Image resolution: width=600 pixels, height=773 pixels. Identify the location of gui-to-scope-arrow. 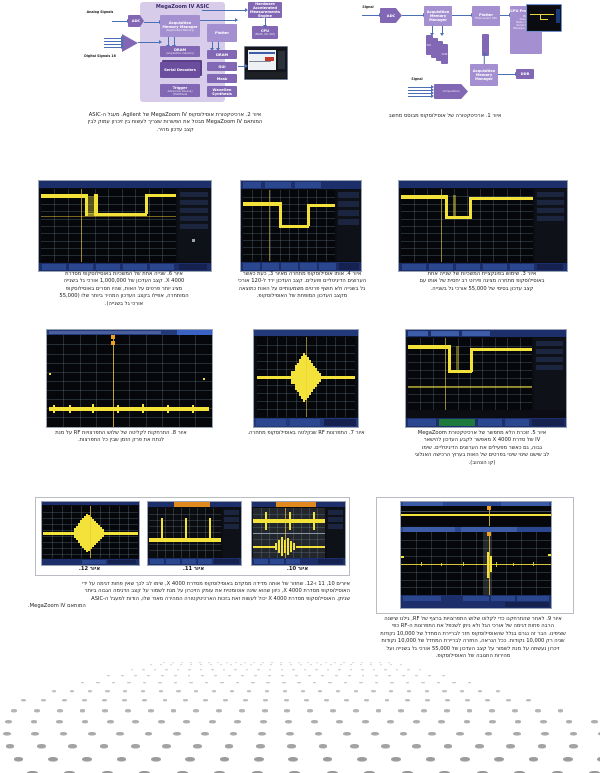
(243, 66).